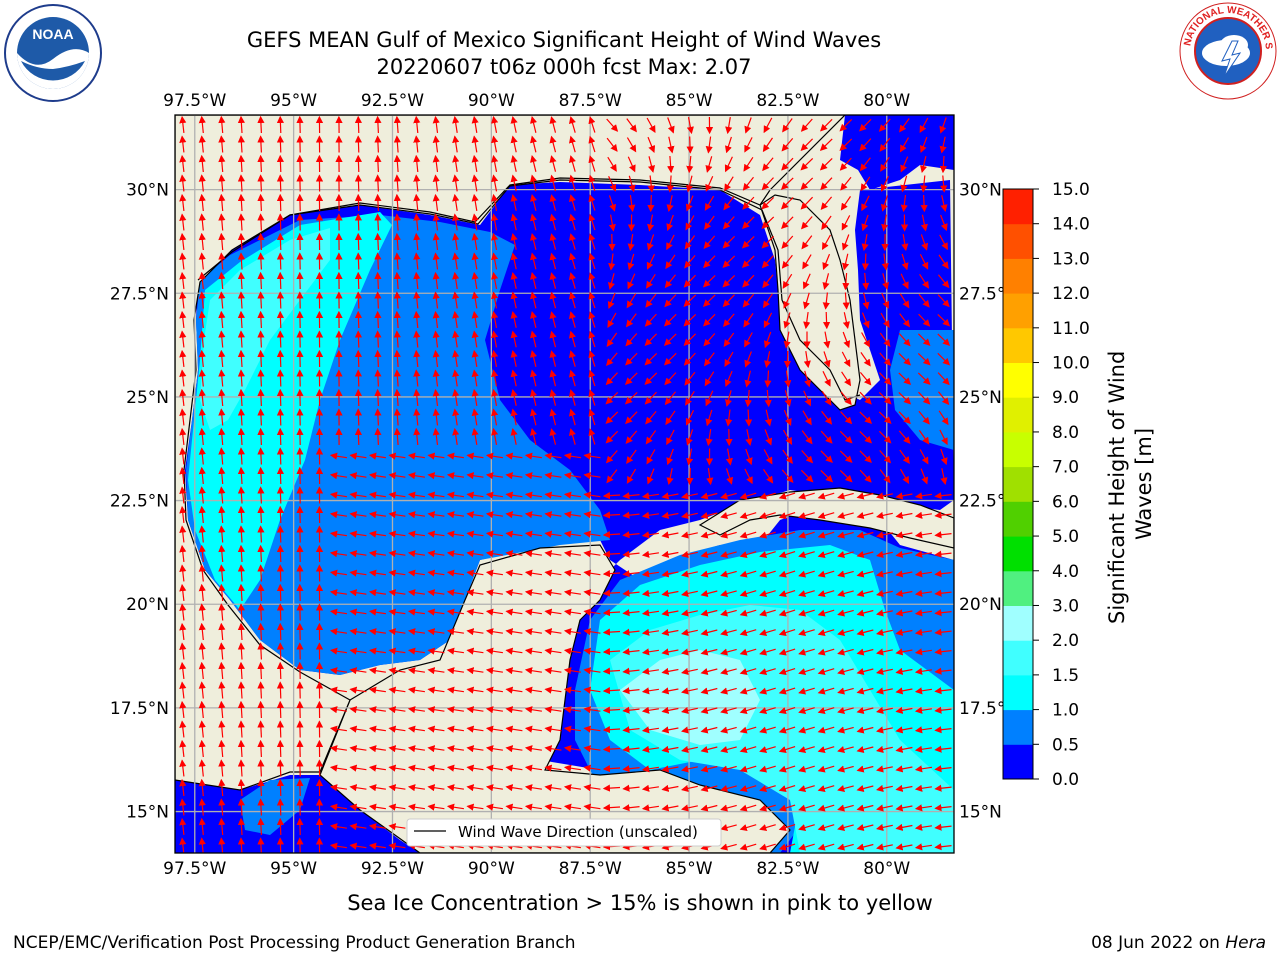 This screenshot has height=960, width=1280. I want to click on pacific-wave-region, so click(297, 814).